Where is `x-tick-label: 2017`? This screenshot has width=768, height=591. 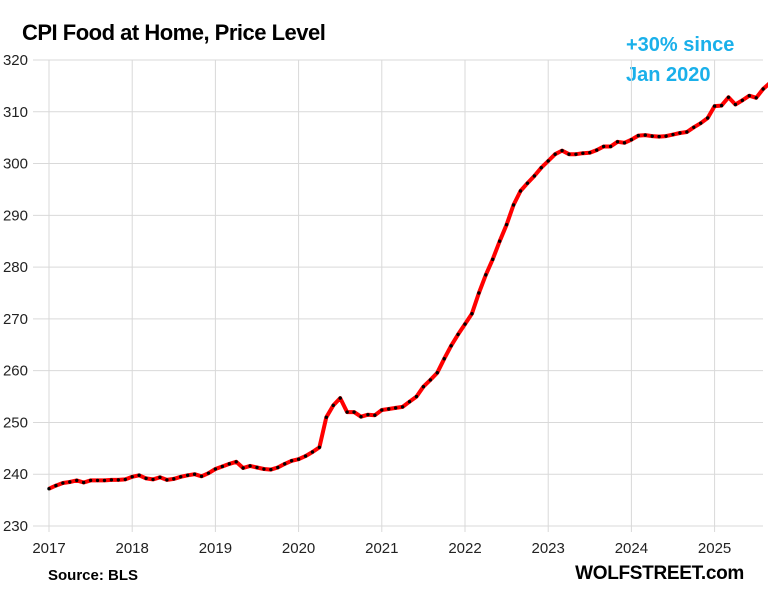 x-tick-label: 2017 is located at coordinates (48, 548).